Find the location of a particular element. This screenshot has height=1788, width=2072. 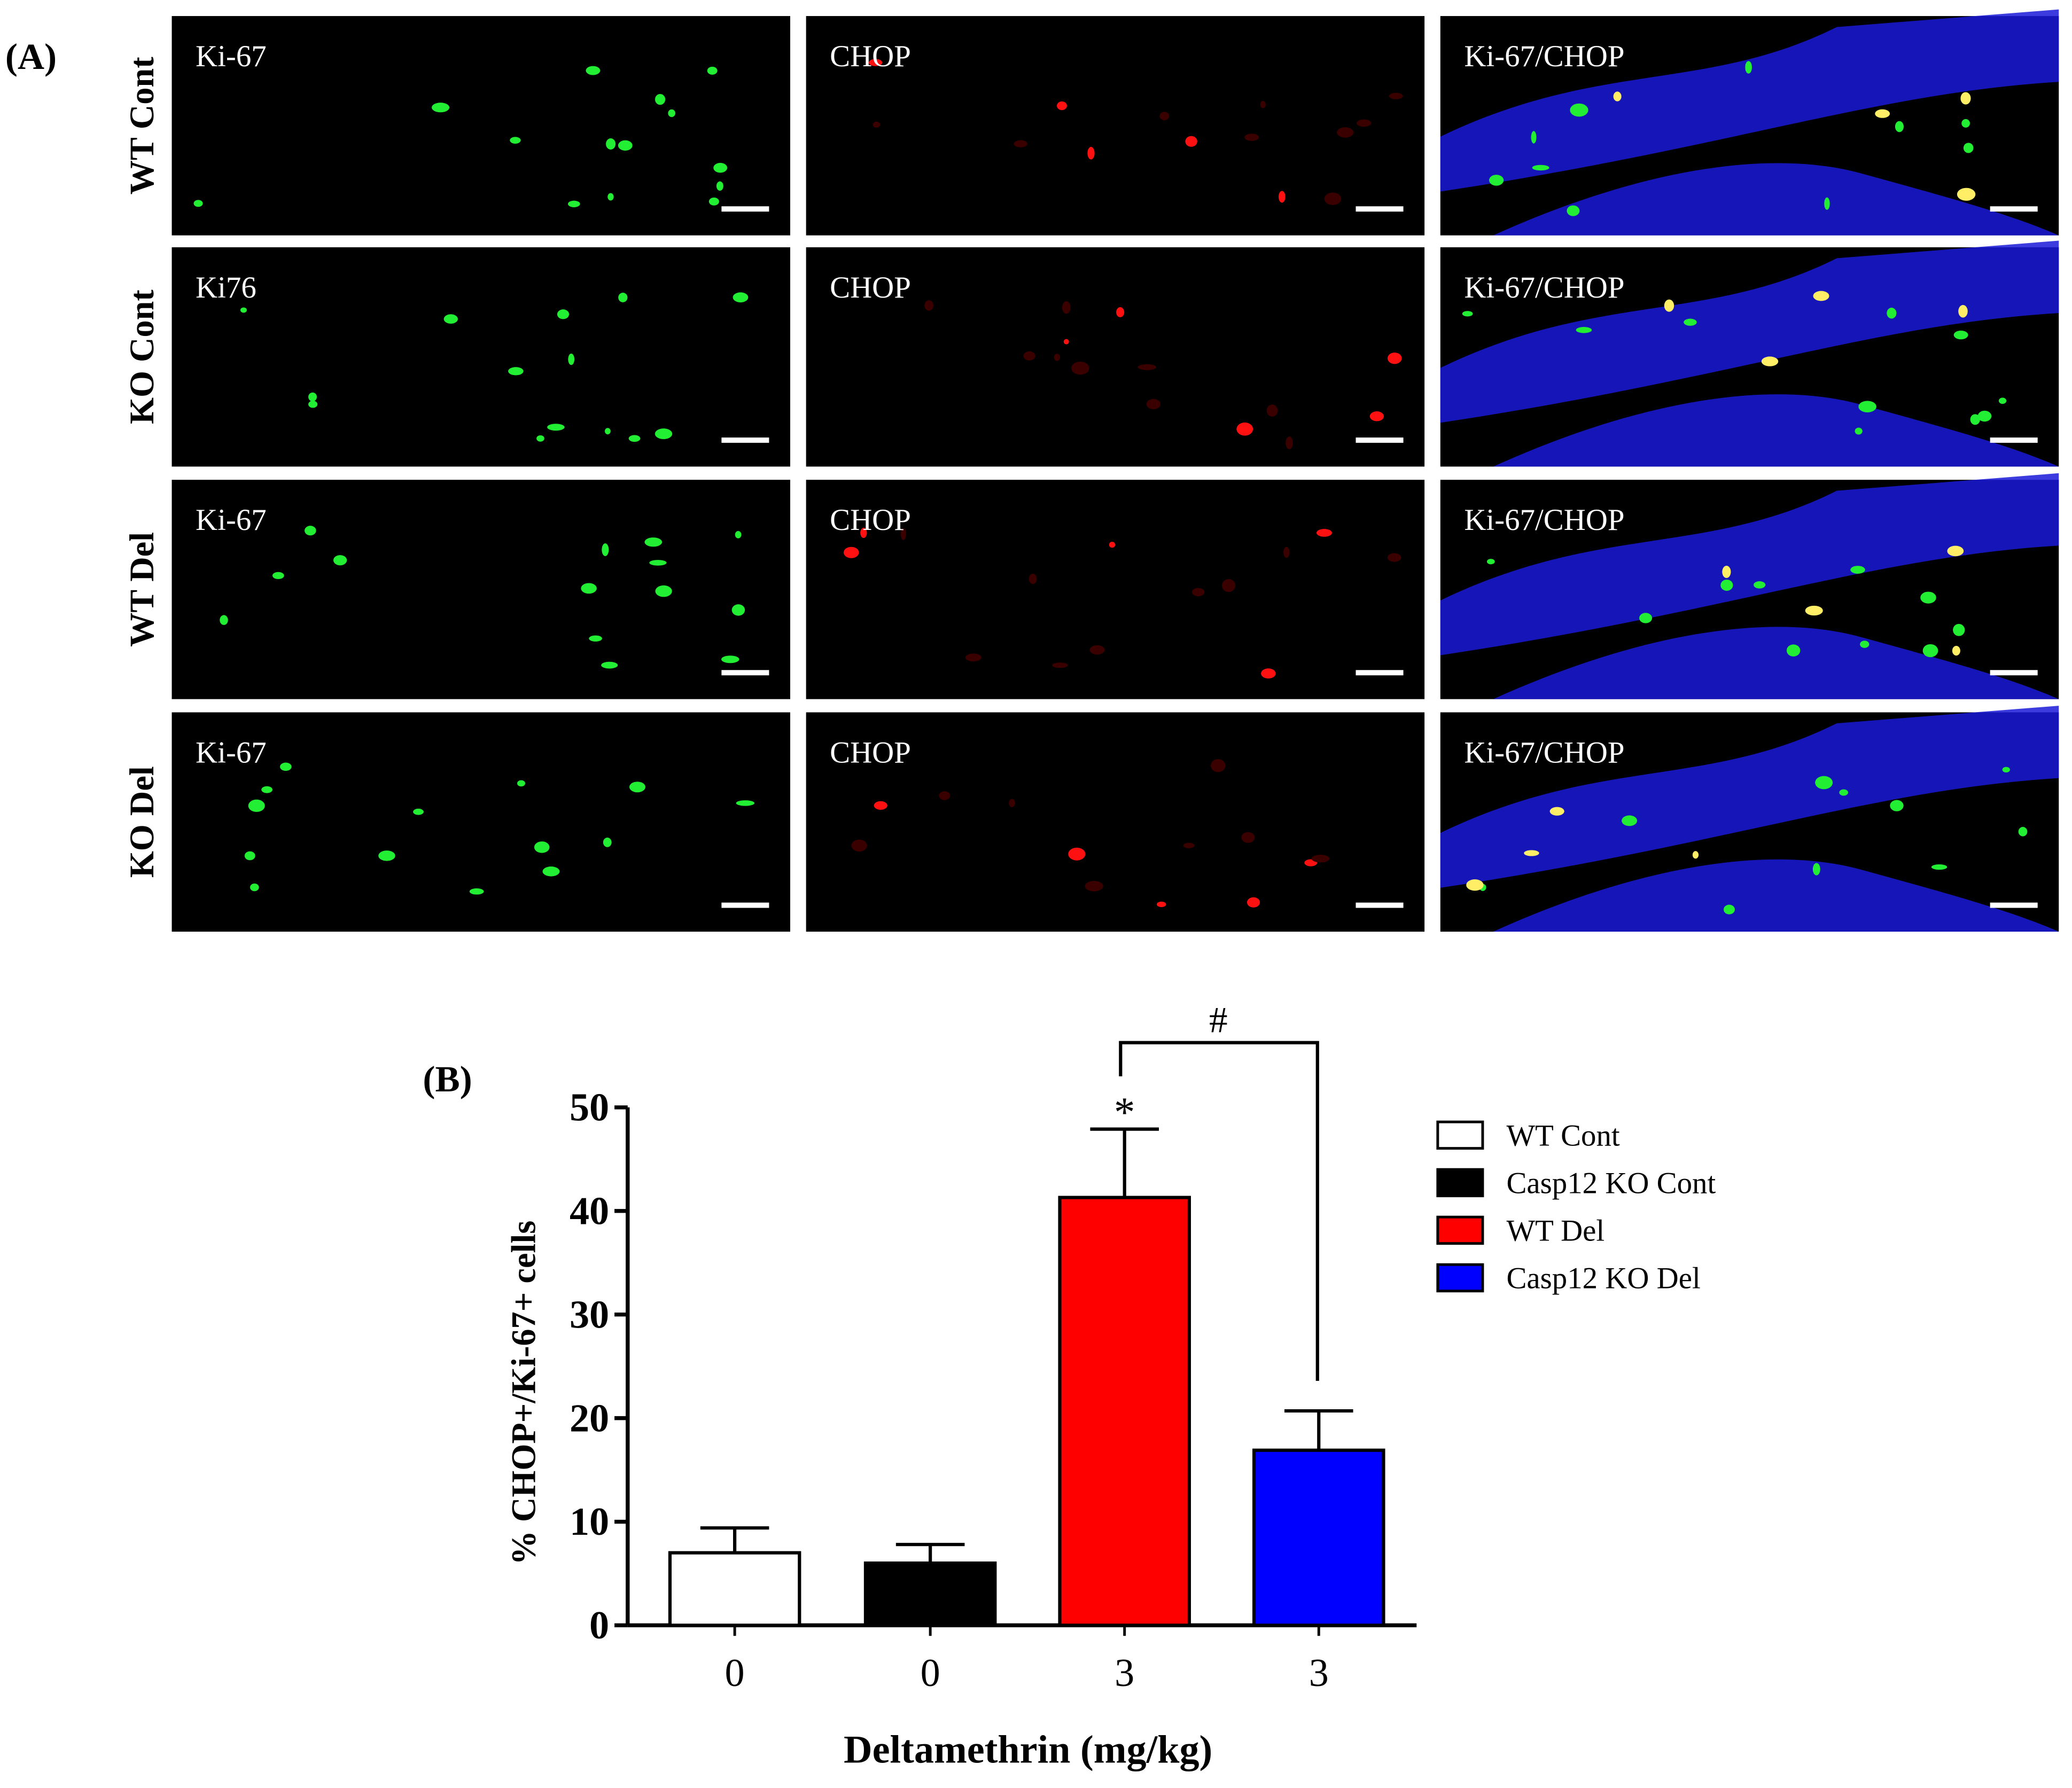

y-tick-label: 30 is located at coordinates (590, 1315).